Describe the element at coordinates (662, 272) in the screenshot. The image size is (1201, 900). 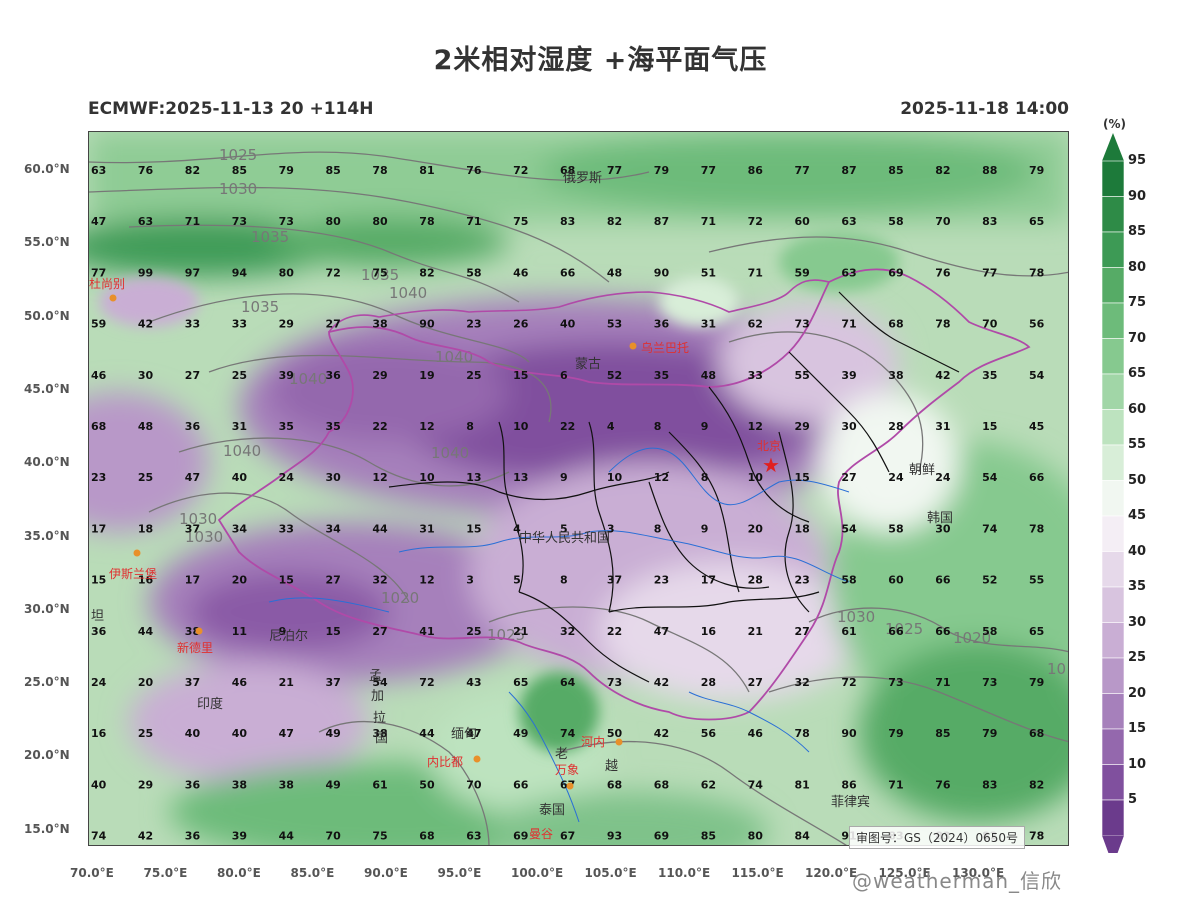
I see `humidity-value: 90` at that location.